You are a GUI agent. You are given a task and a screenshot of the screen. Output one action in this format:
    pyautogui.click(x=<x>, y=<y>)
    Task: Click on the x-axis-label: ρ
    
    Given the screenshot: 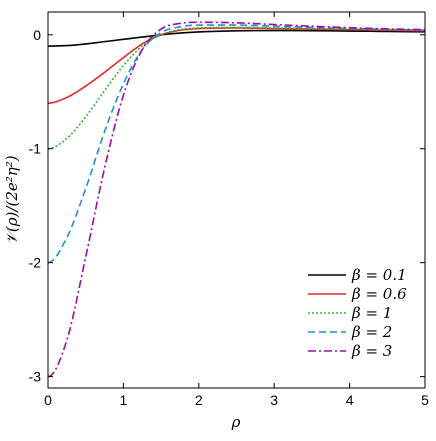 What is the action you would take?
    pyautogui.click(x=236, y=422)
    